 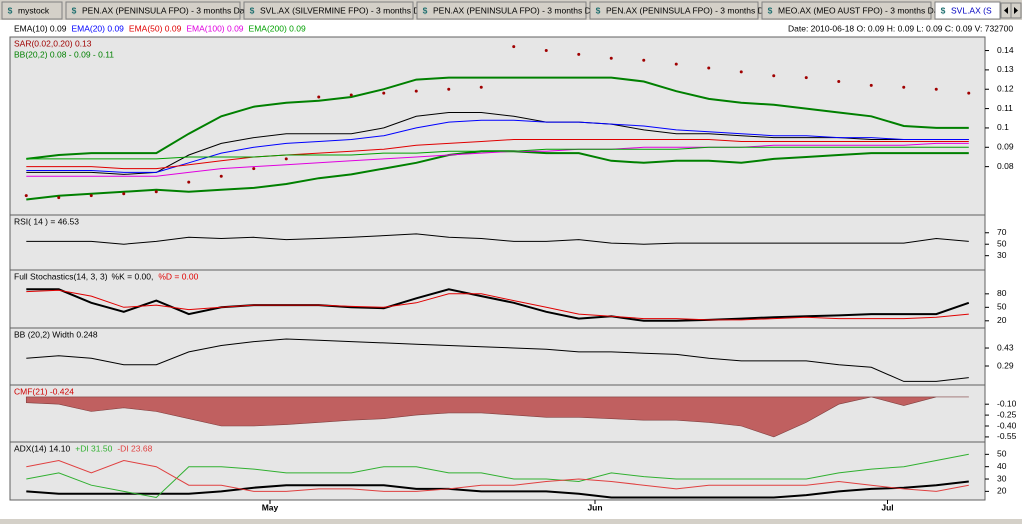 What do you see at coordinates (1005, 88) in the screenshot?
I see `y-tick-label: 0.12` at bounding box center [1005, 88].